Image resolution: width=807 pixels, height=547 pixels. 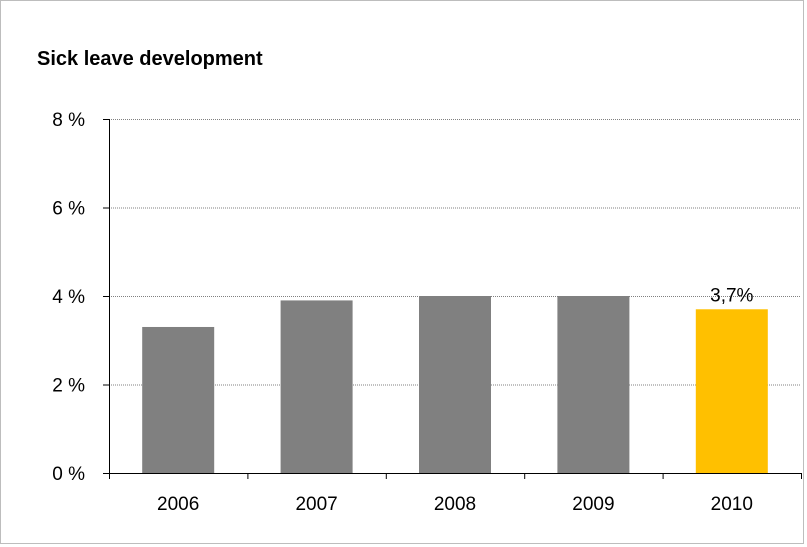 I want to click on x-tick-label: 2008, so click(x=455, y=504).